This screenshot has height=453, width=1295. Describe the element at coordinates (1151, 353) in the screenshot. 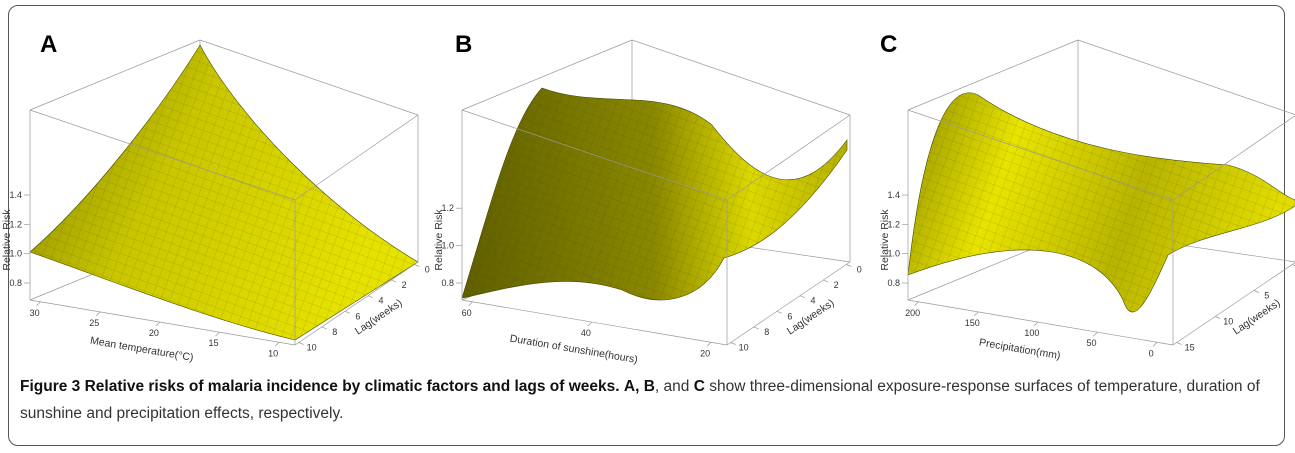

I see `x-tick-label: 0` at that location.